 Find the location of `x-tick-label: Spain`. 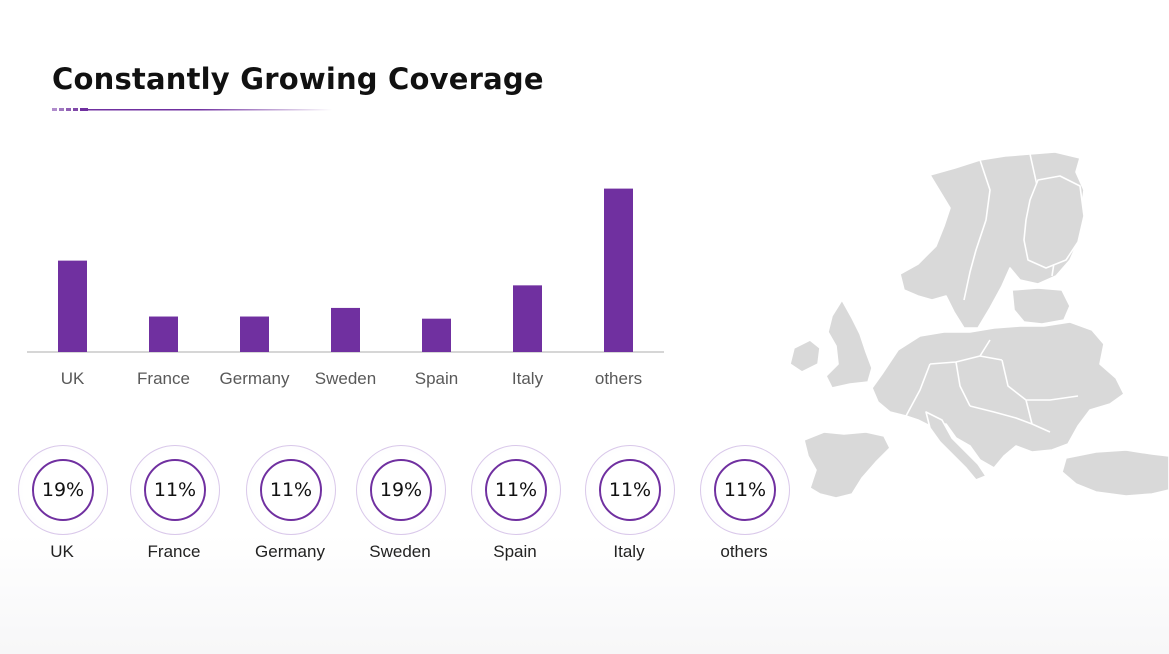

x-tick-label: Spain is located at coordinates (436, 378).